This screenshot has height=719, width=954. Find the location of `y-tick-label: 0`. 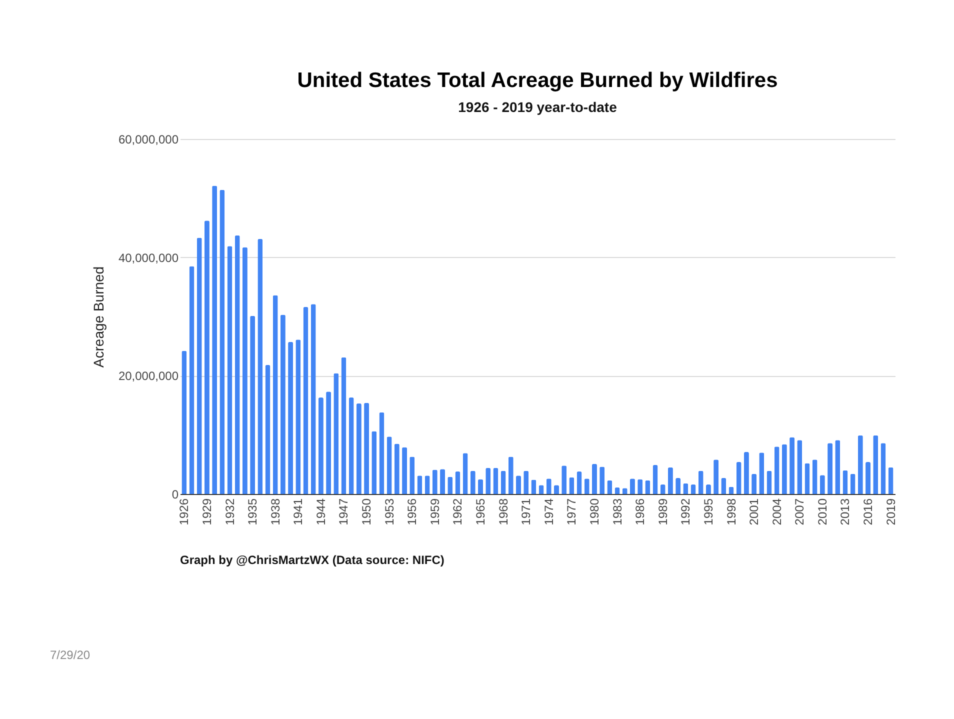

y-tick-label: 0 is located at coordinates (175, 495).